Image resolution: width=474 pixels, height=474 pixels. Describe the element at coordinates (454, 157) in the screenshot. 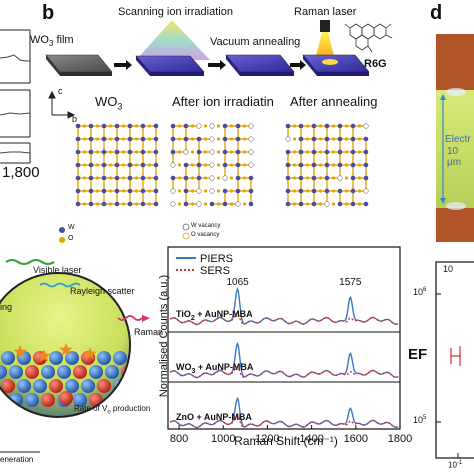

I see `scale-label: 10 μm` at that location.